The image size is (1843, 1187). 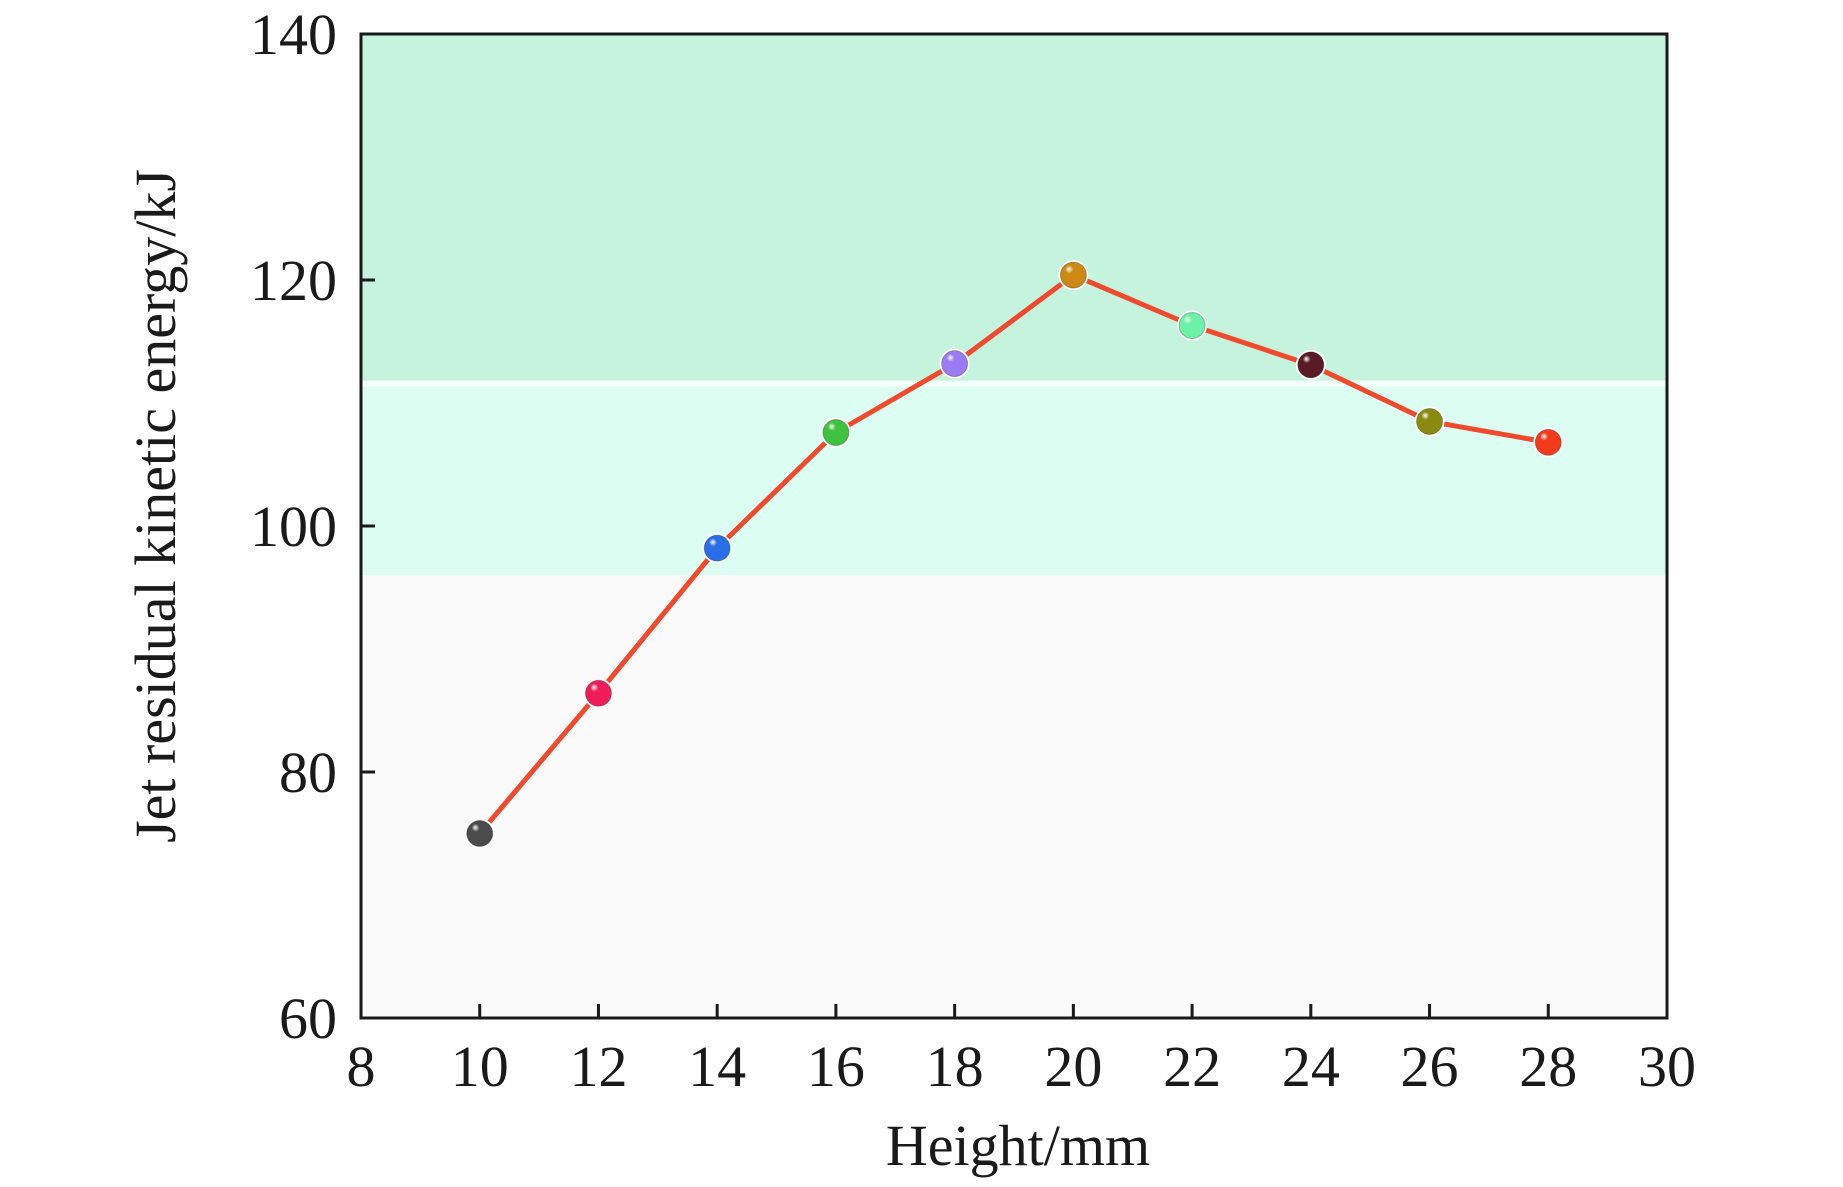 I want to click on y-tick-label: 120, so click(x=293, y=280).